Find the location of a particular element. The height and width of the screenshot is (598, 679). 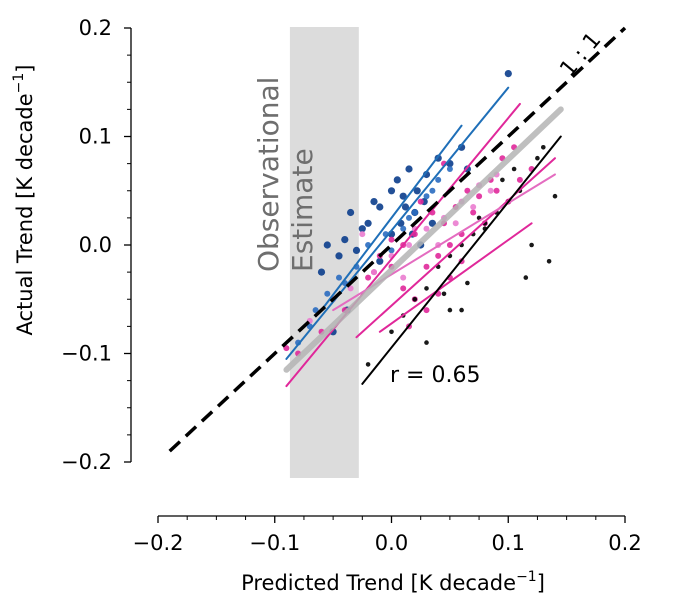

y-tick-label: 0.2 is located at coordinates (95, 28).